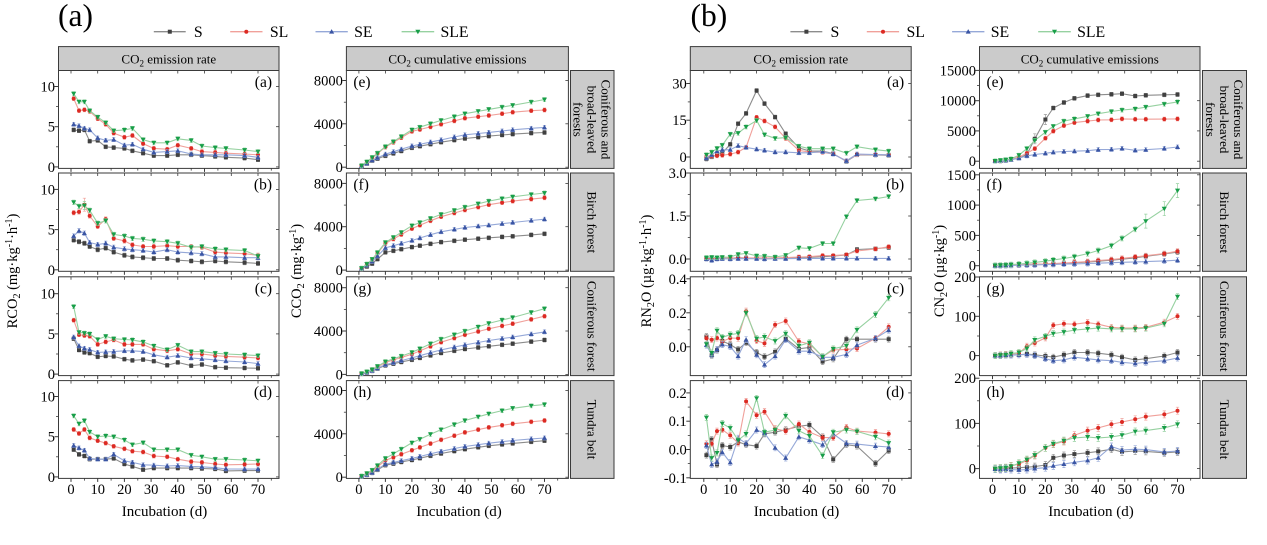 This screenshot has height=545, width=1267. Describe the element at coordinates (961, 132) in the screenshot. I see `svg-text: 5000` at that location.